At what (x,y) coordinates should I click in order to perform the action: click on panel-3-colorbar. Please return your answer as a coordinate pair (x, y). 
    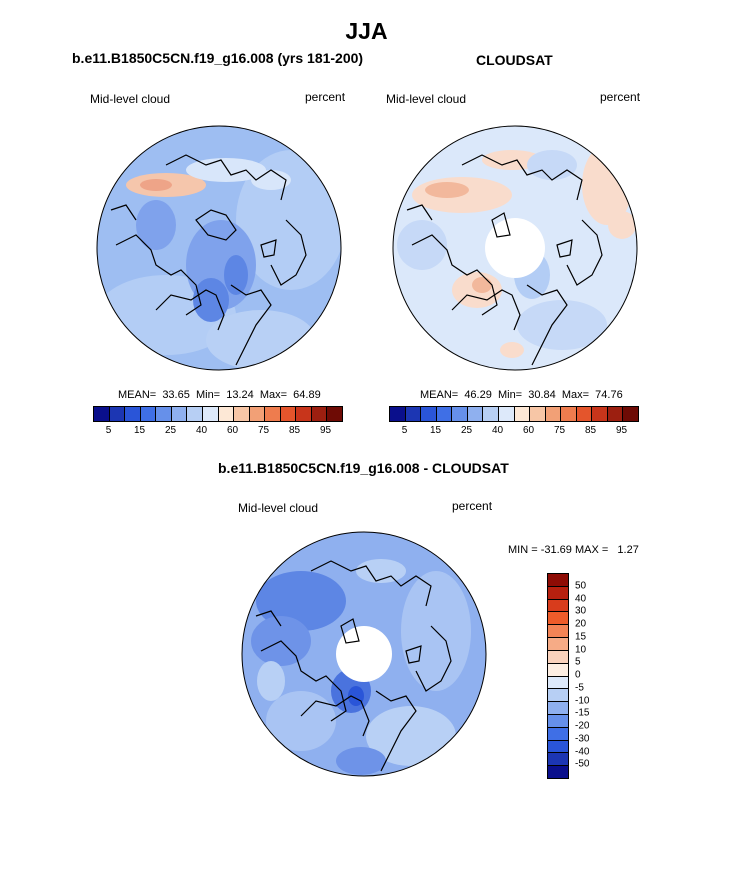
    Looking at the image, I should click on (558, 676).